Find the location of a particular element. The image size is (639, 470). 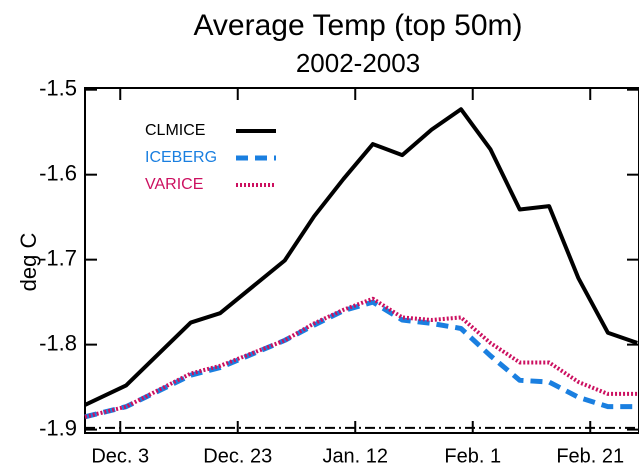

legend-label: ICEBERG is located at coordinates (181, 157).